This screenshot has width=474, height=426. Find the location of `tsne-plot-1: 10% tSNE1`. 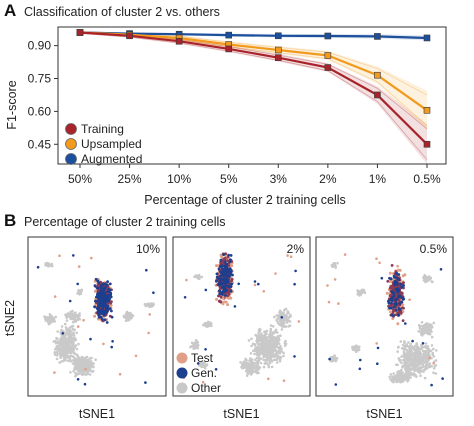

tsne-plot-1: 10% tSNE1 is located at coordinates (97, 328).